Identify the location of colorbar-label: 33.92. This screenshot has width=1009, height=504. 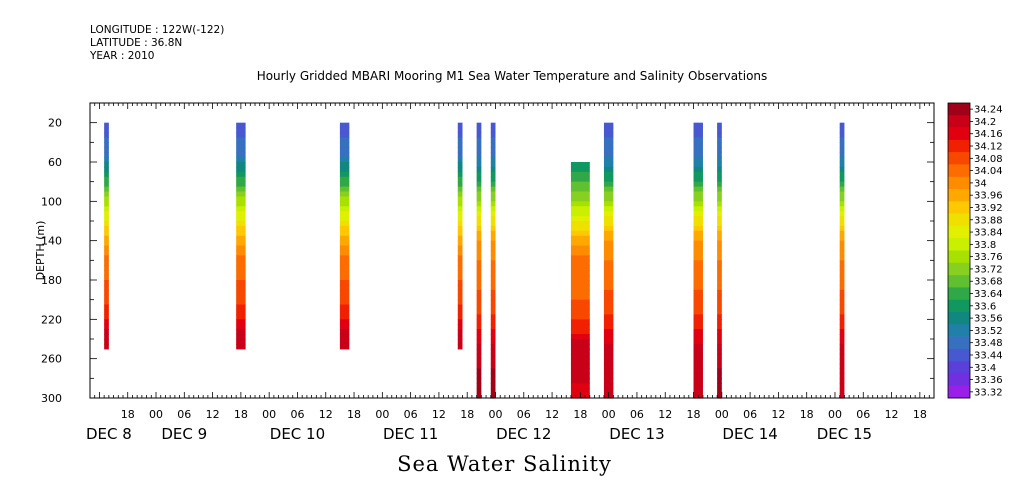
(988, 208).